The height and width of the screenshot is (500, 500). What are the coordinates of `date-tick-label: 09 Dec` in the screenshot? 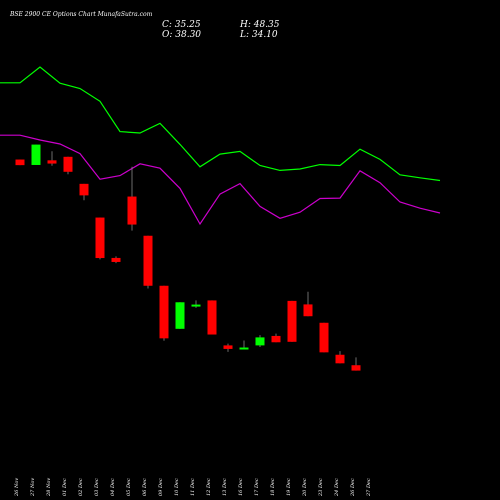 It's located at (161, 487).